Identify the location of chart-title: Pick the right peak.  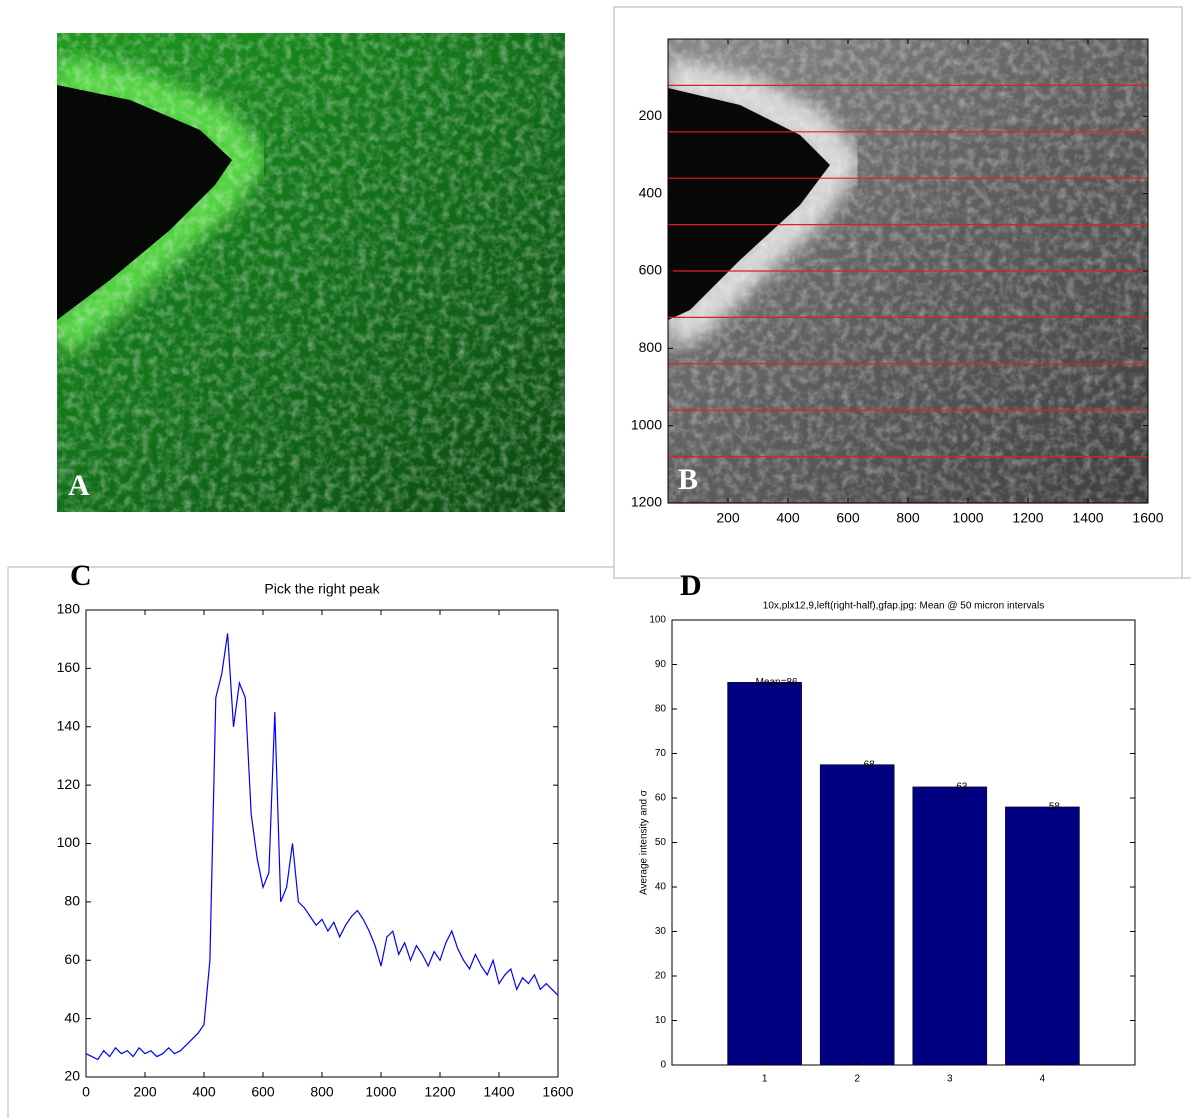
(322, 589).